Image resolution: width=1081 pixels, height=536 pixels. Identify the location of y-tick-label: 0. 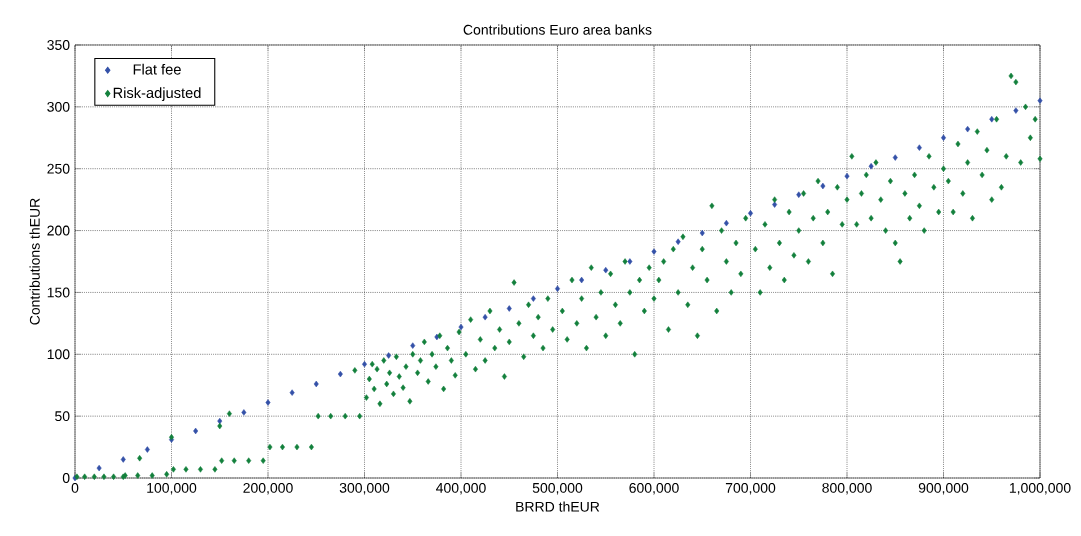
(66, 478).